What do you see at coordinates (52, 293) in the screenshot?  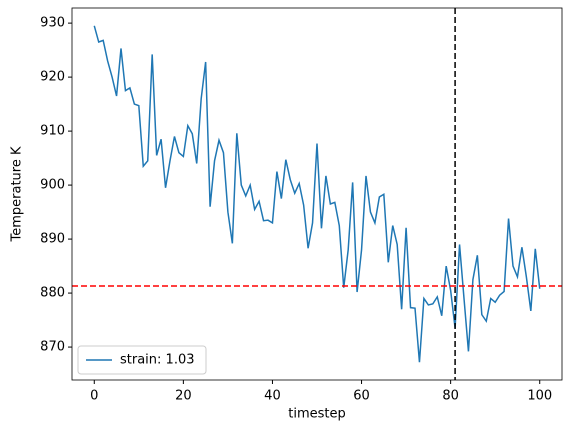 I see `y-tick-label: 880` at bounding box center [52, 293].